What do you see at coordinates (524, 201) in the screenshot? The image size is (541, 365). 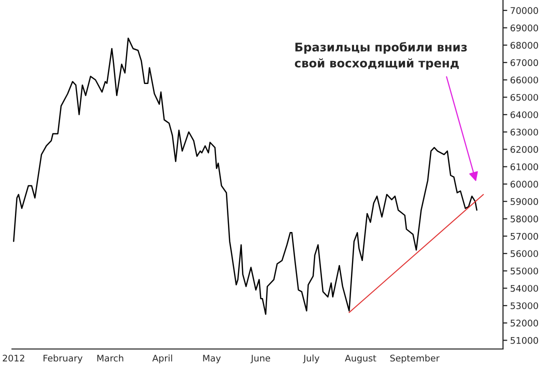 I see `y-tick-label: 59000` at bounding box center [524, 201].